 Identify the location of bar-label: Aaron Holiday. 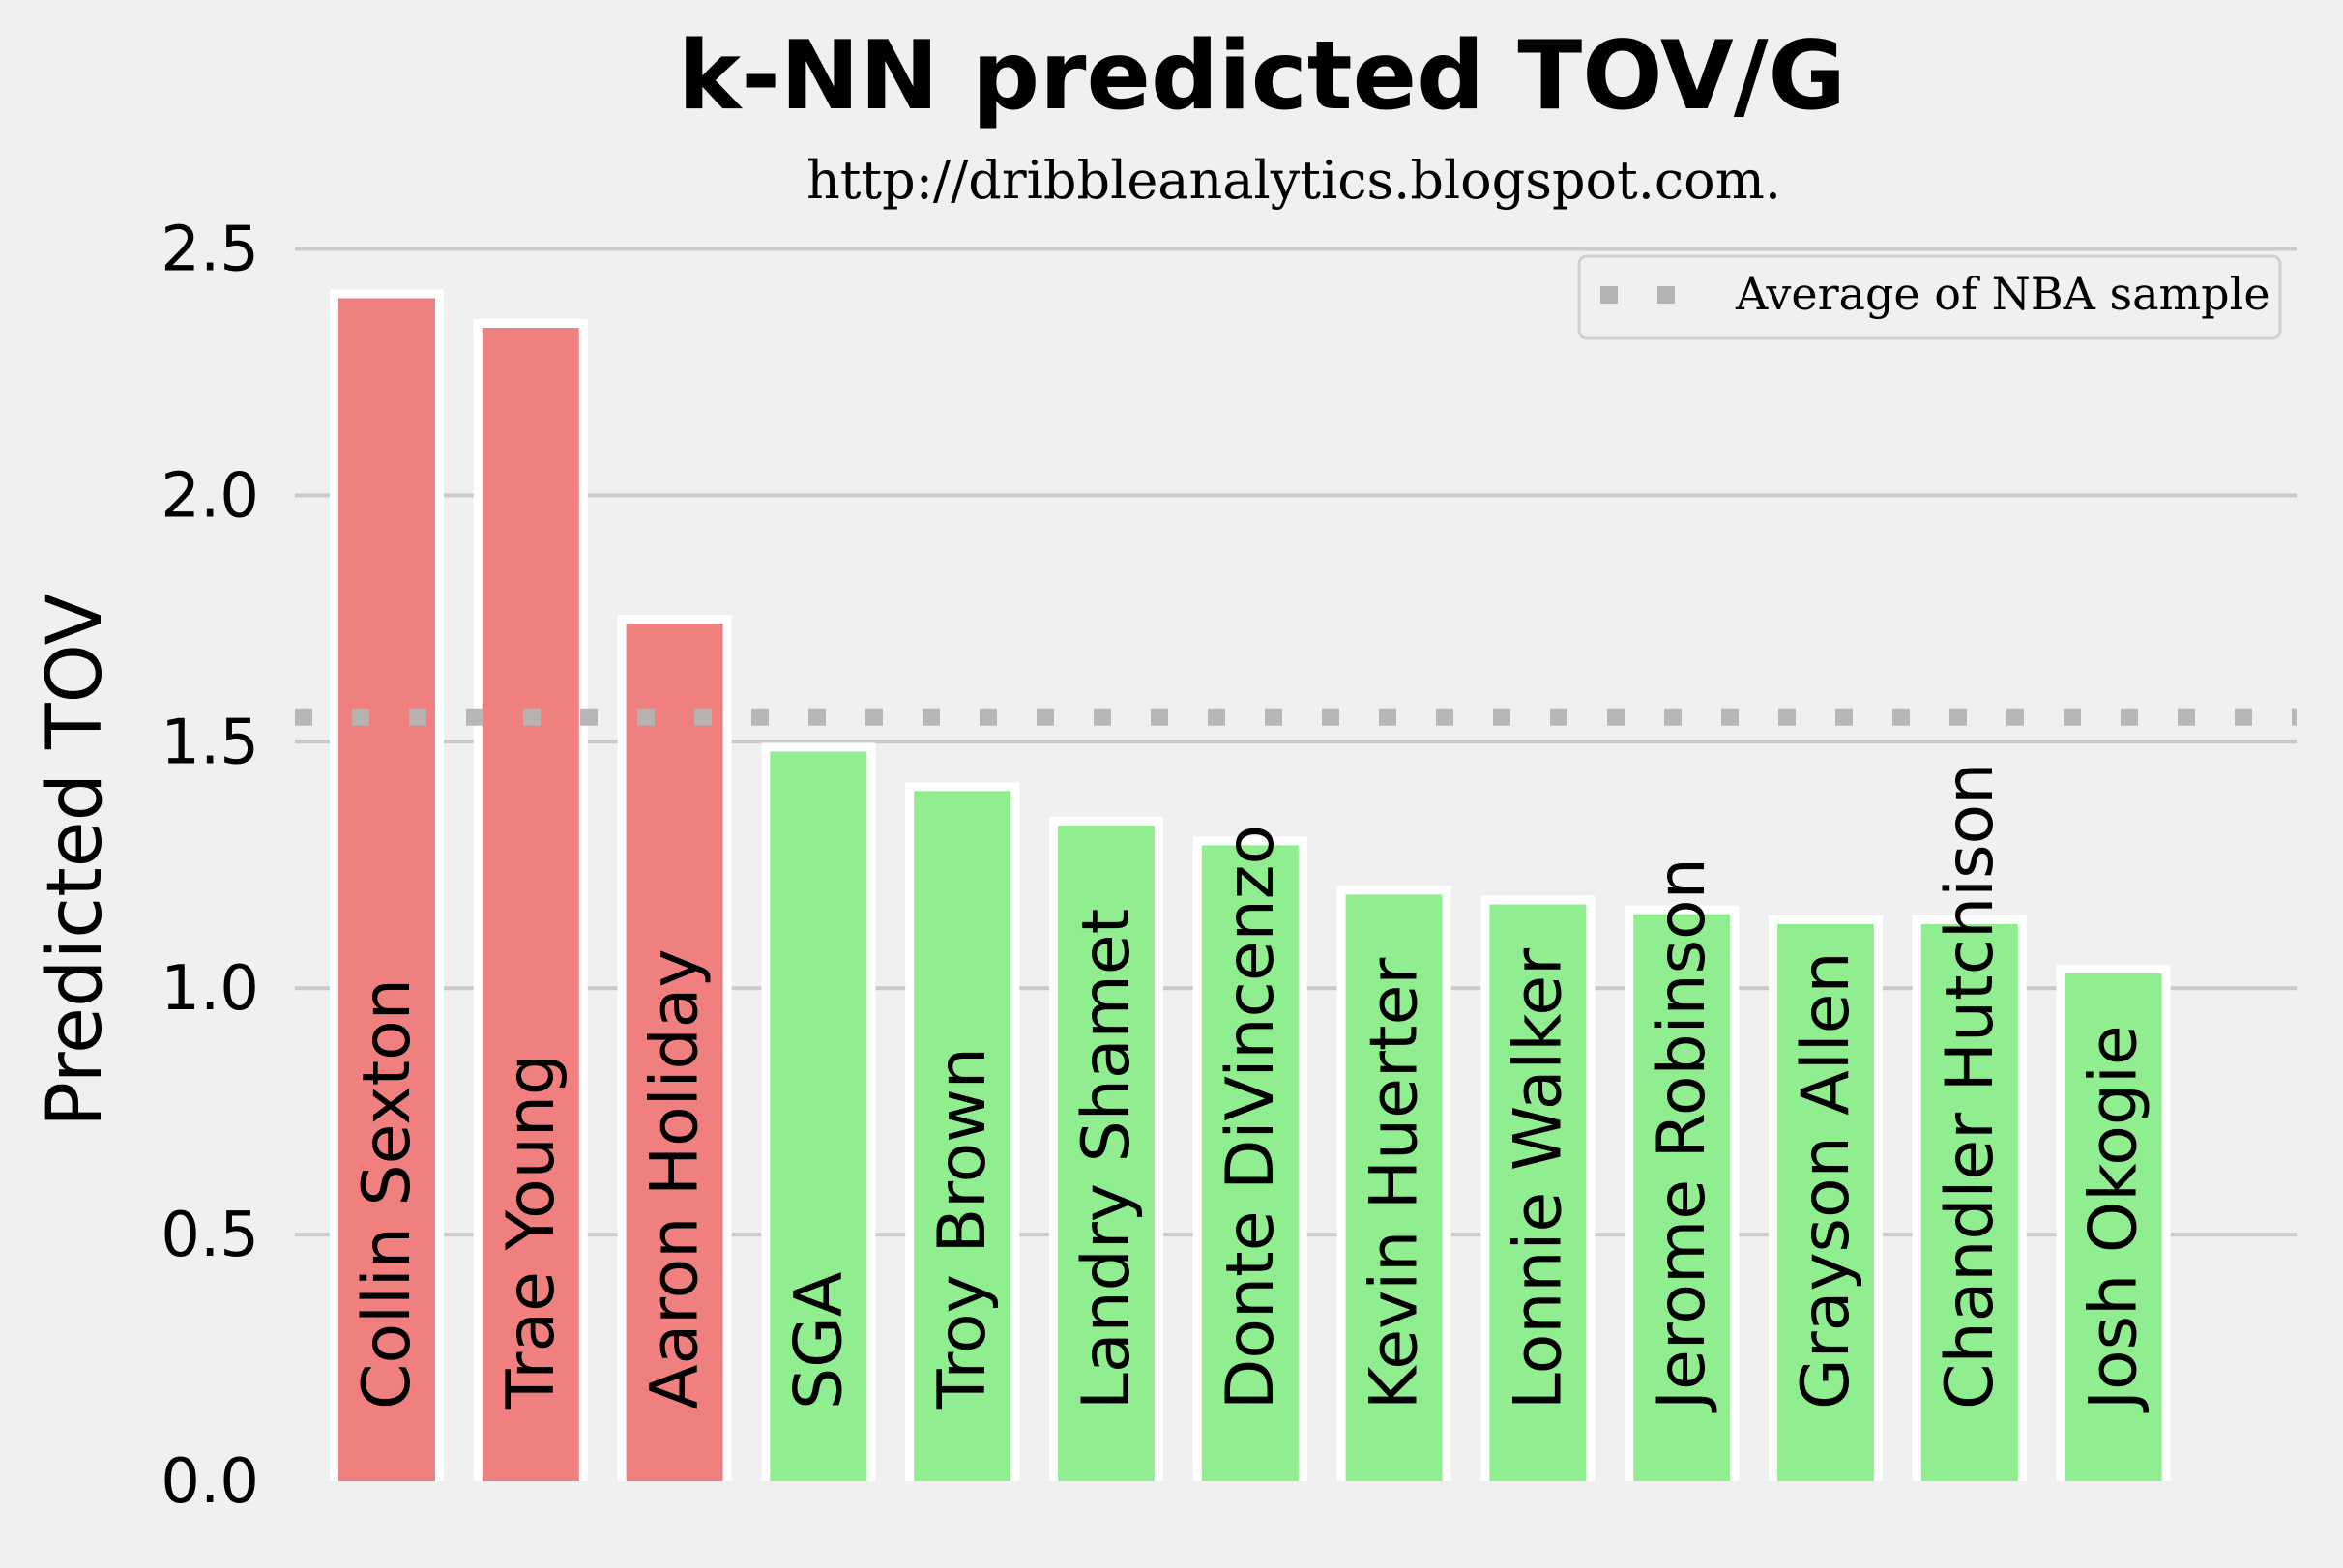
(675, 1178).